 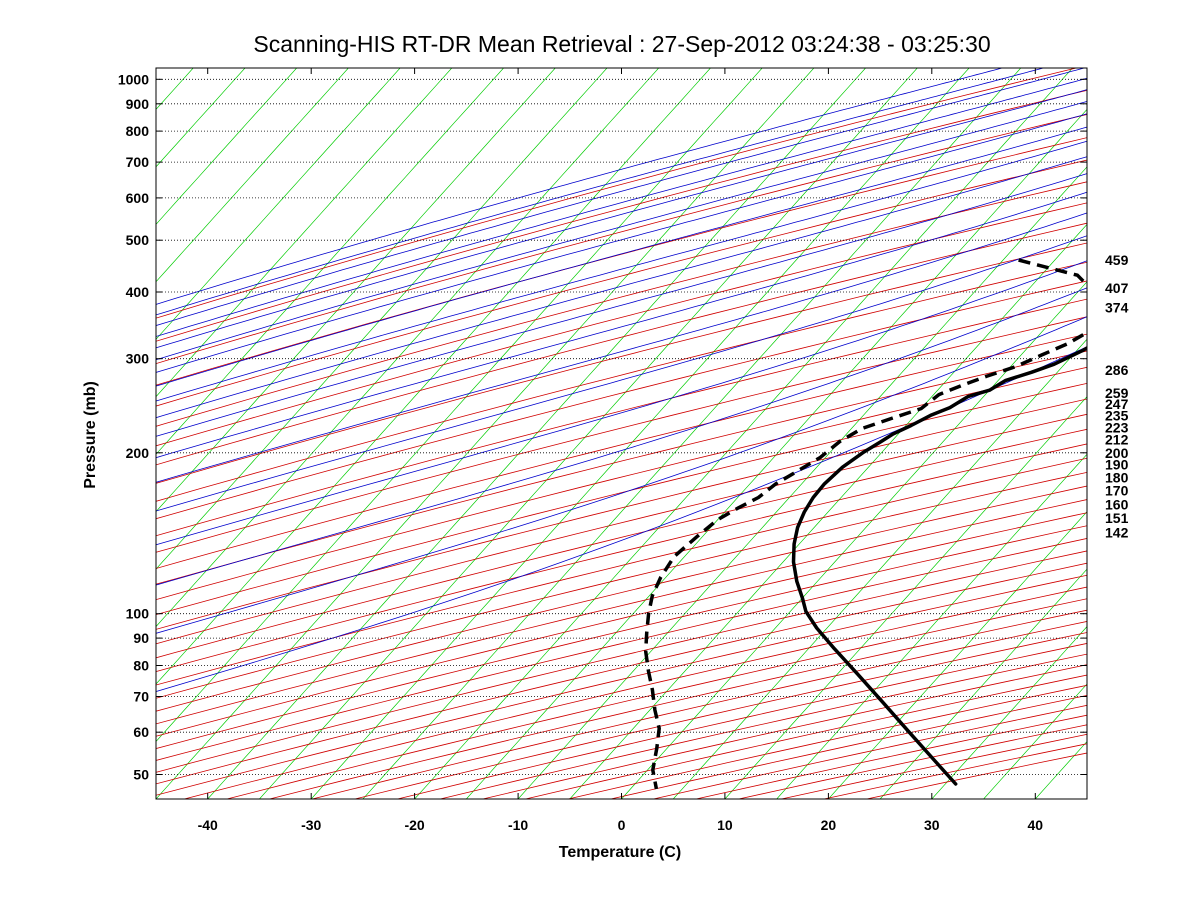 I want to click on y-tick-label: 900, so click(x=138, y=104).